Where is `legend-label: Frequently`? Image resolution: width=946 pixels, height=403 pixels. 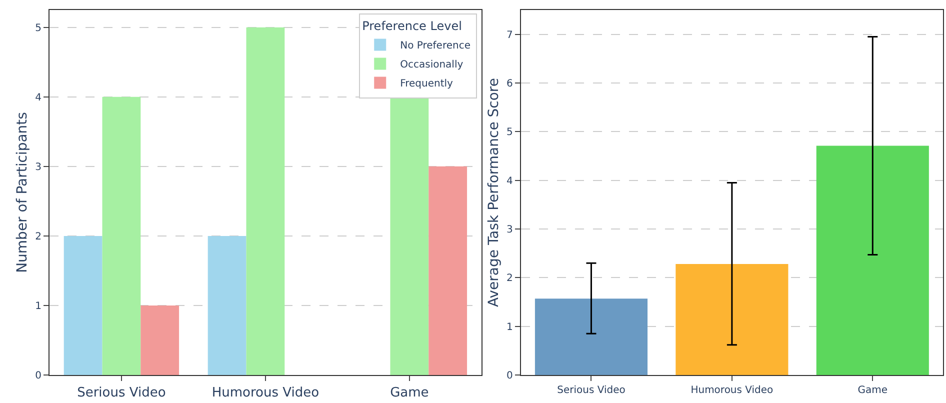 legend-label: Frequently is located at coordinates (427, 84).